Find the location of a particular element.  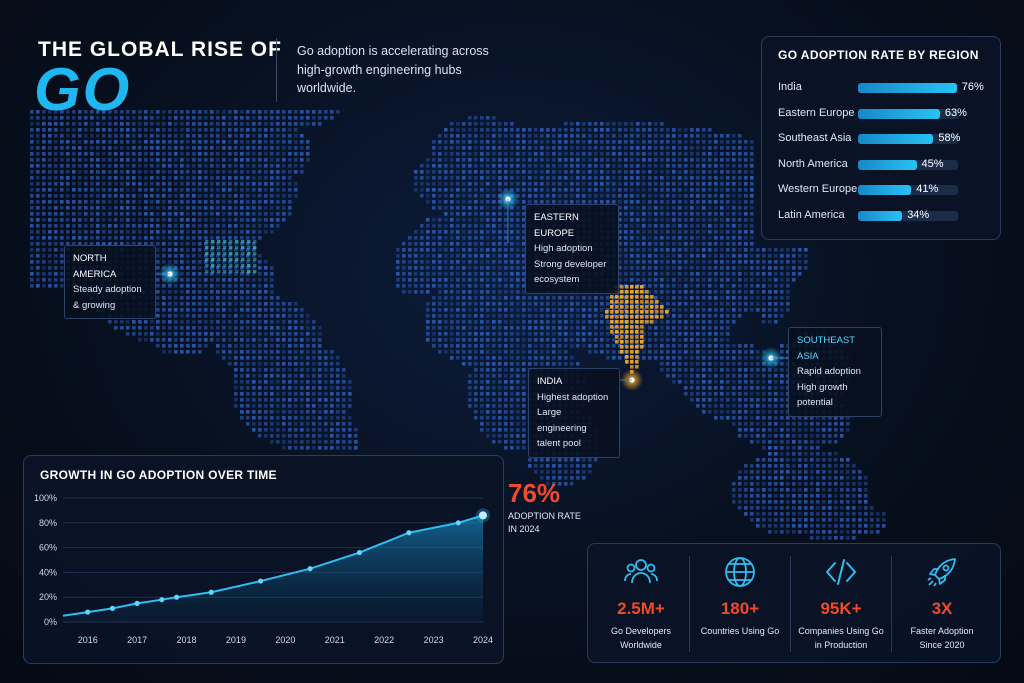

growth-chart-title: GROWTH IN GO ADOPTION OVER TIME is located at coordinates (158, 475).